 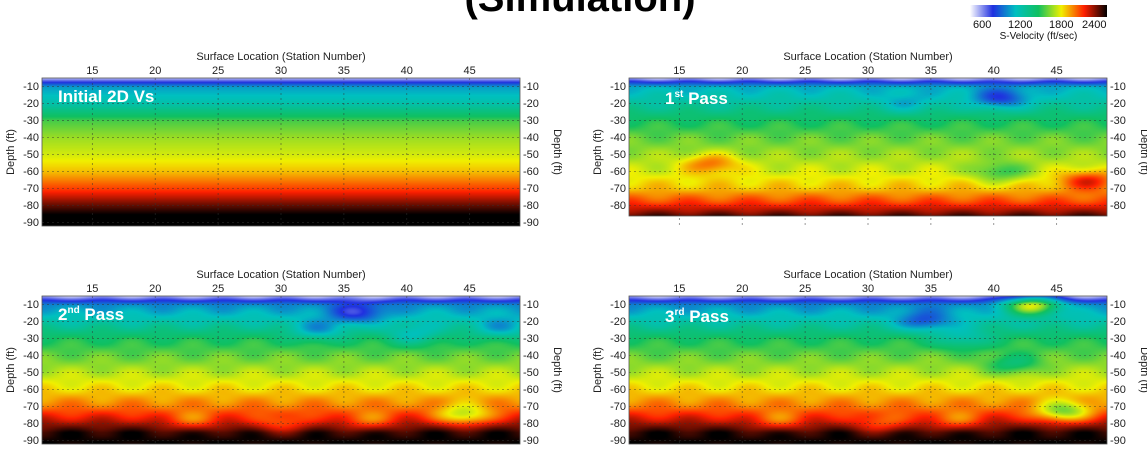 What do you see at coordinates (982, 25) in the screenshot?
I see `colorbar-tick: 600` at bounding box center [982, 25].